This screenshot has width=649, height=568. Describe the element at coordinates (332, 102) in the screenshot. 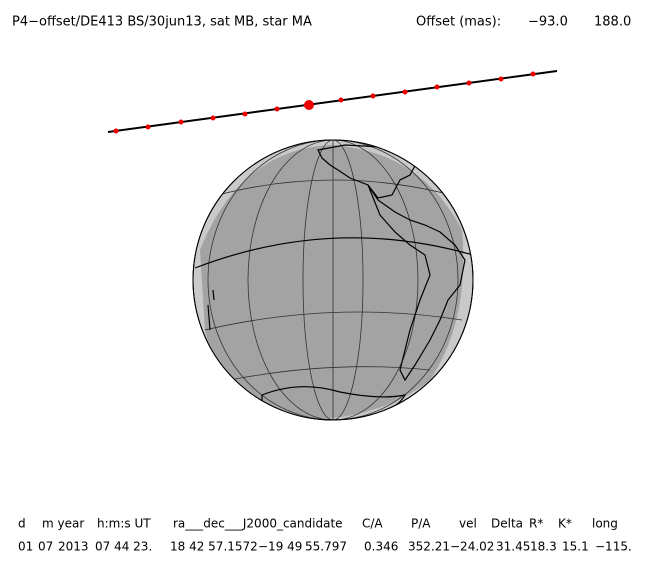

I see `shadow-track` at that location.